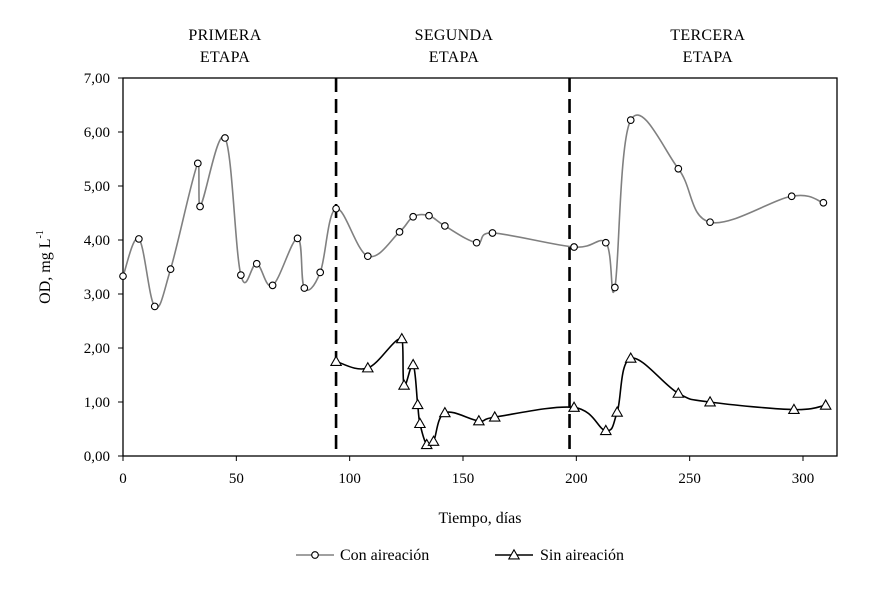  I want to click on x-axis: 0 50 100 150 200 250 300, so click(466, 471).